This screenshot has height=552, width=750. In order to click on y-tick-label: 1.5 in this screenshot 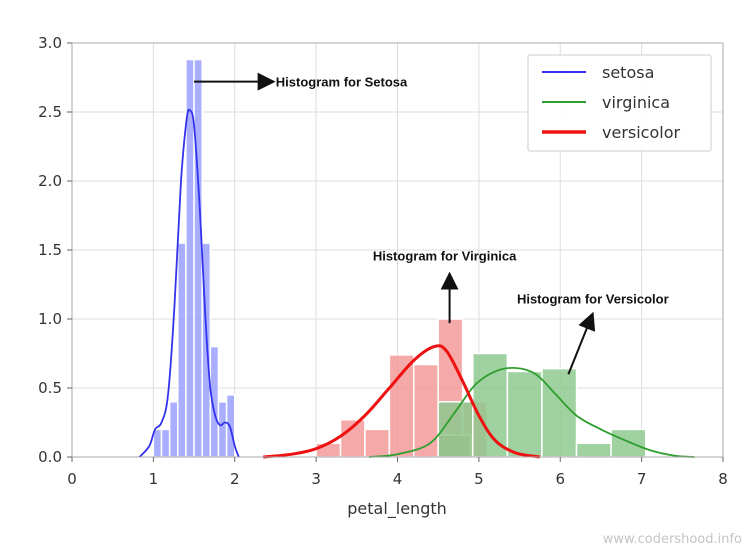, I will do `click(50, 250)`.